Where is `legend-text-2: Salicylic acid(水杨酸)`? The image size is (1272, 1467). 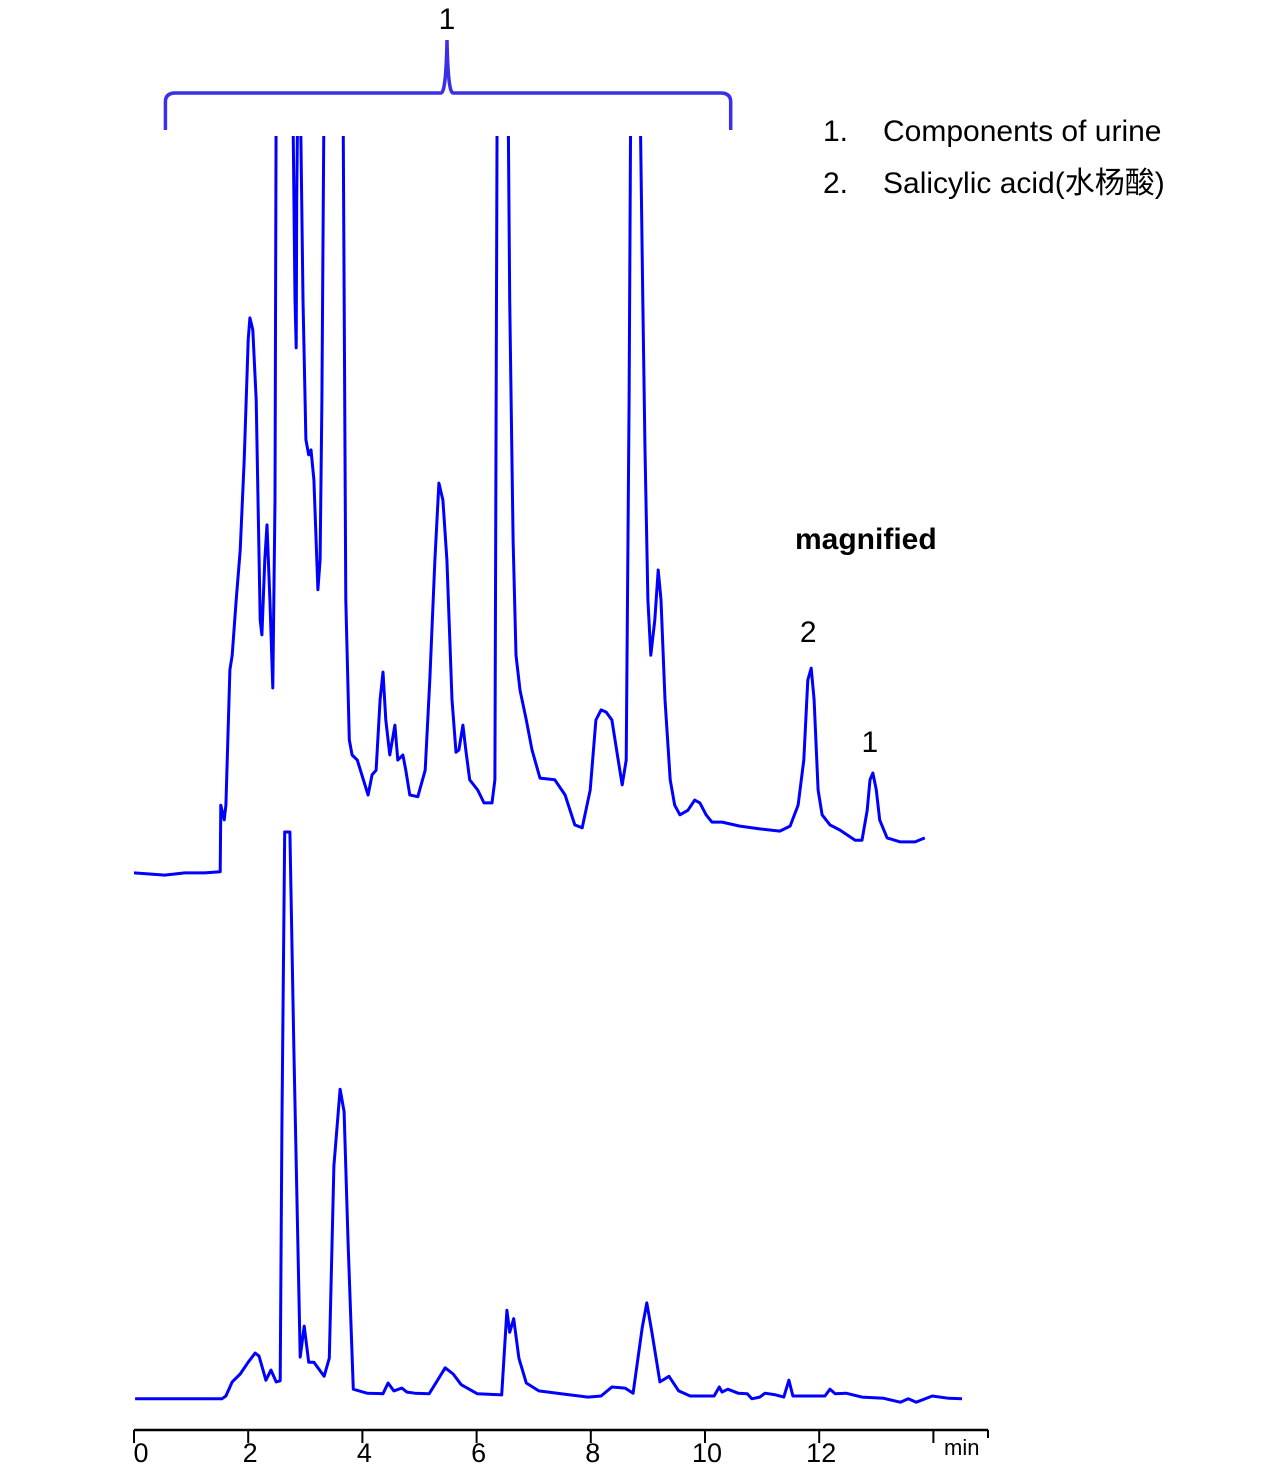 legend-text-2: Salicylic acid(水杨酸) is located at coordinates (1024, 183).